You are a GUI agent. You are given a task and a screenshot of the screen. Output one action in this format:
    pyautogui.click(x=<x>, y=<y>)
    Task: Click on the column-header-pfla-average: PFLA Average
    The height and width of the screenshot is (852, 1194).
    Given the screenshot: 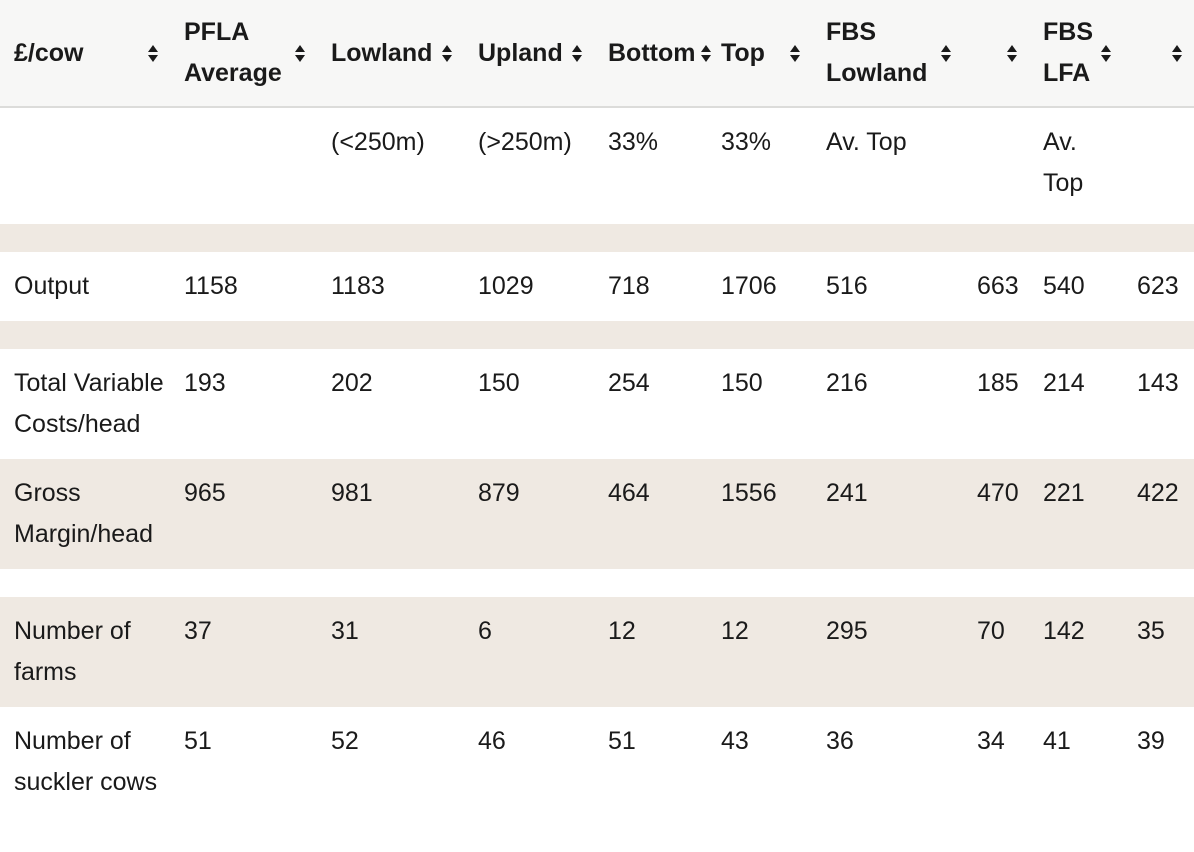 What is the action you would take?
    pyautogui.click(x=243, y=54)
    